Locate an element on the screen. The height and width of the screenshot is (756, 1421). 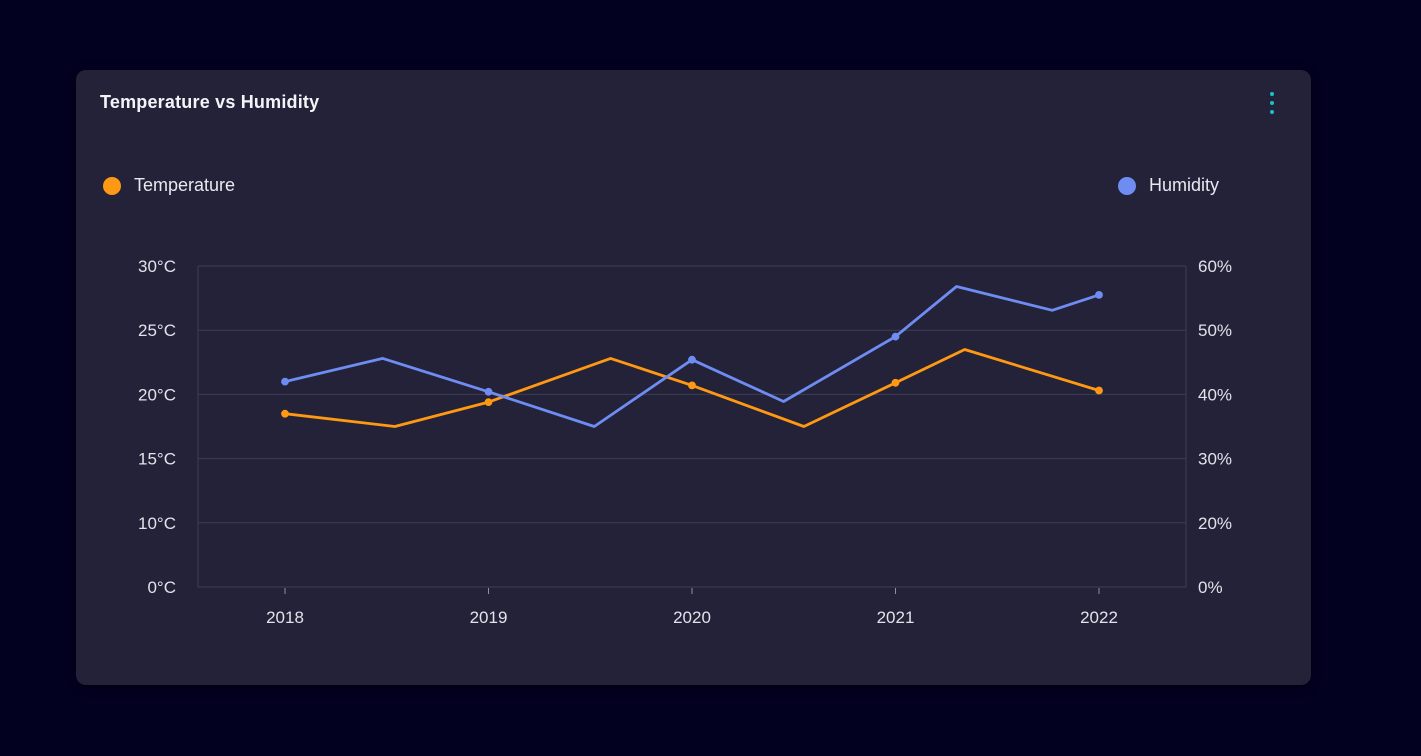
y-axis-label-left: 0°C is located at coordinates (161, 587).